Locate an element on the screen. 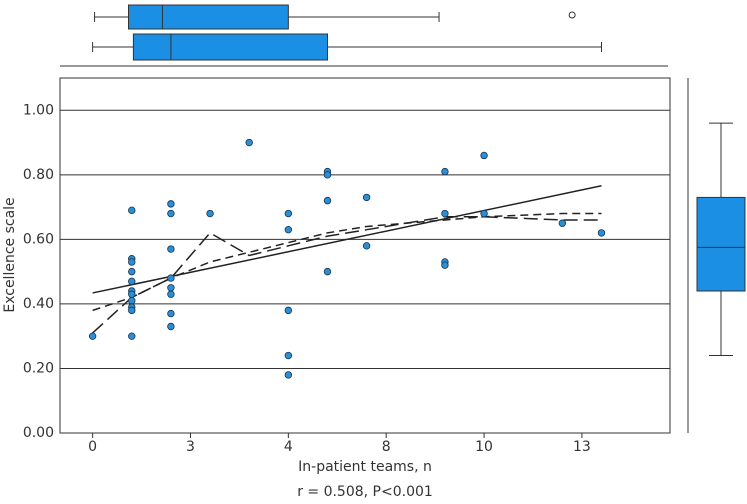 The image size is (747, 504). y-axis-label: Excellence scale is located at coordinates (10, 254).